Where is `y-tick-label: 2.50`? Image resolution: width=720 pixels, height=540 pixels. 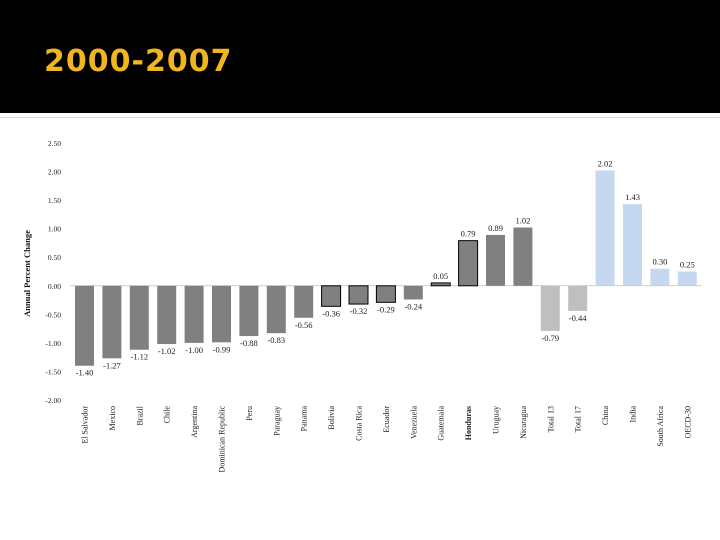
y-tick-label: 2.50 is located at coordinates (54, 143).